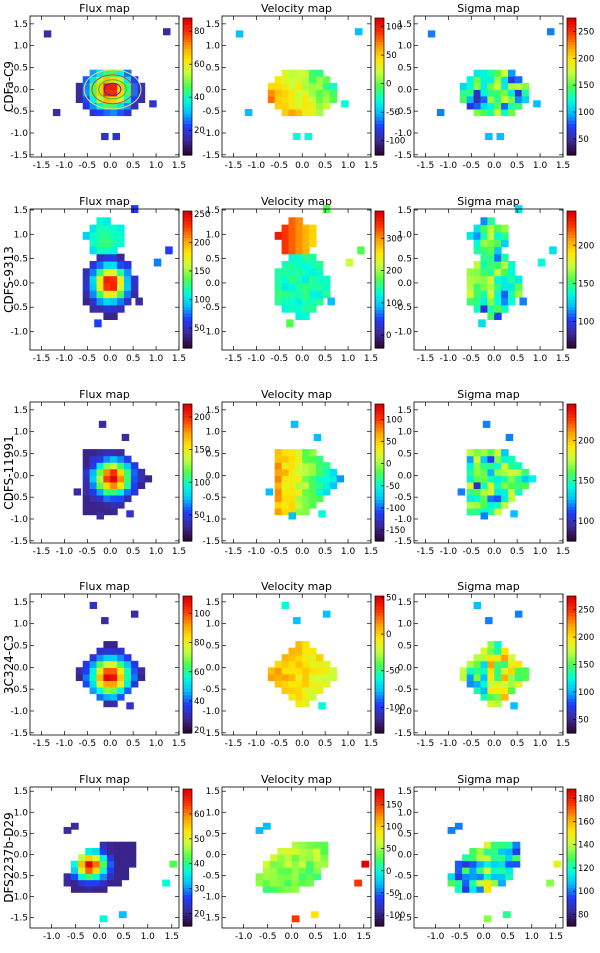 The height and width of the screenshot is (953, 600). What do you see at coordinates (556, 937) in the screenshot?
I see `x-tick-label: 1.5` at bounding box center [556, 937].